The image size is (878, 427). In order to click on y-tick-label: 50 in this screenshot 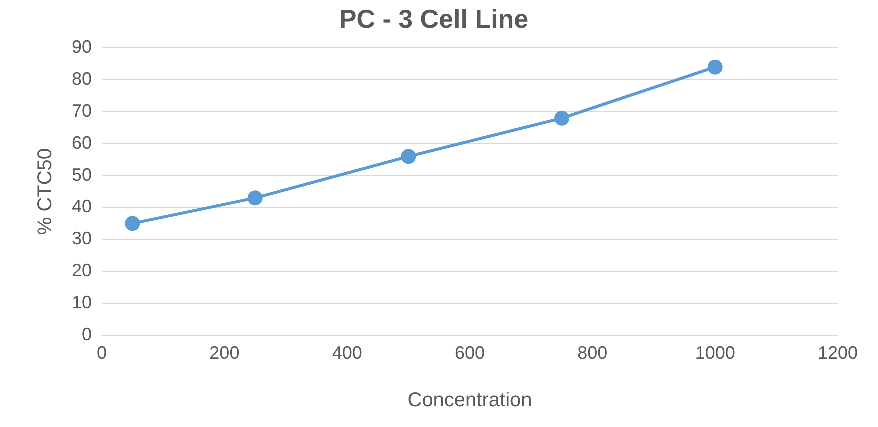, I will do `click(82, 174)`.